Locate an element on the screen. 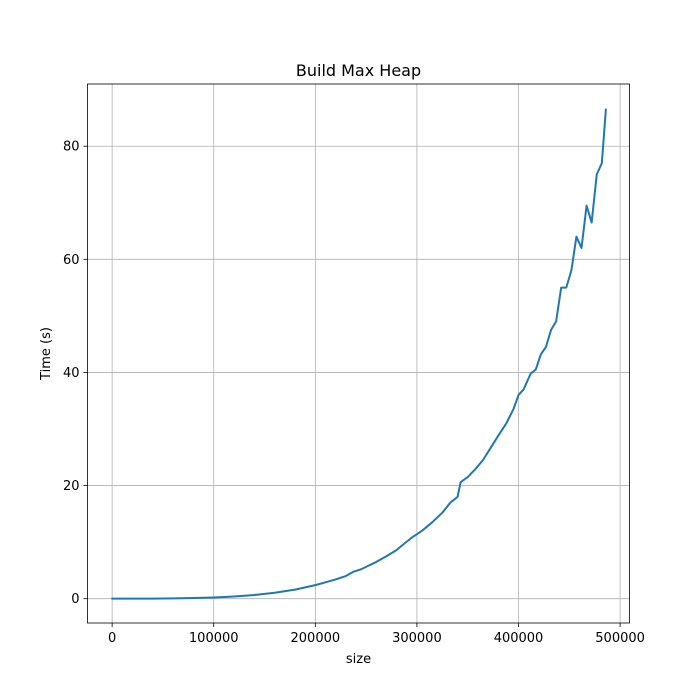  chart-title: Build Max Heap is located at coordinates (358, 70).